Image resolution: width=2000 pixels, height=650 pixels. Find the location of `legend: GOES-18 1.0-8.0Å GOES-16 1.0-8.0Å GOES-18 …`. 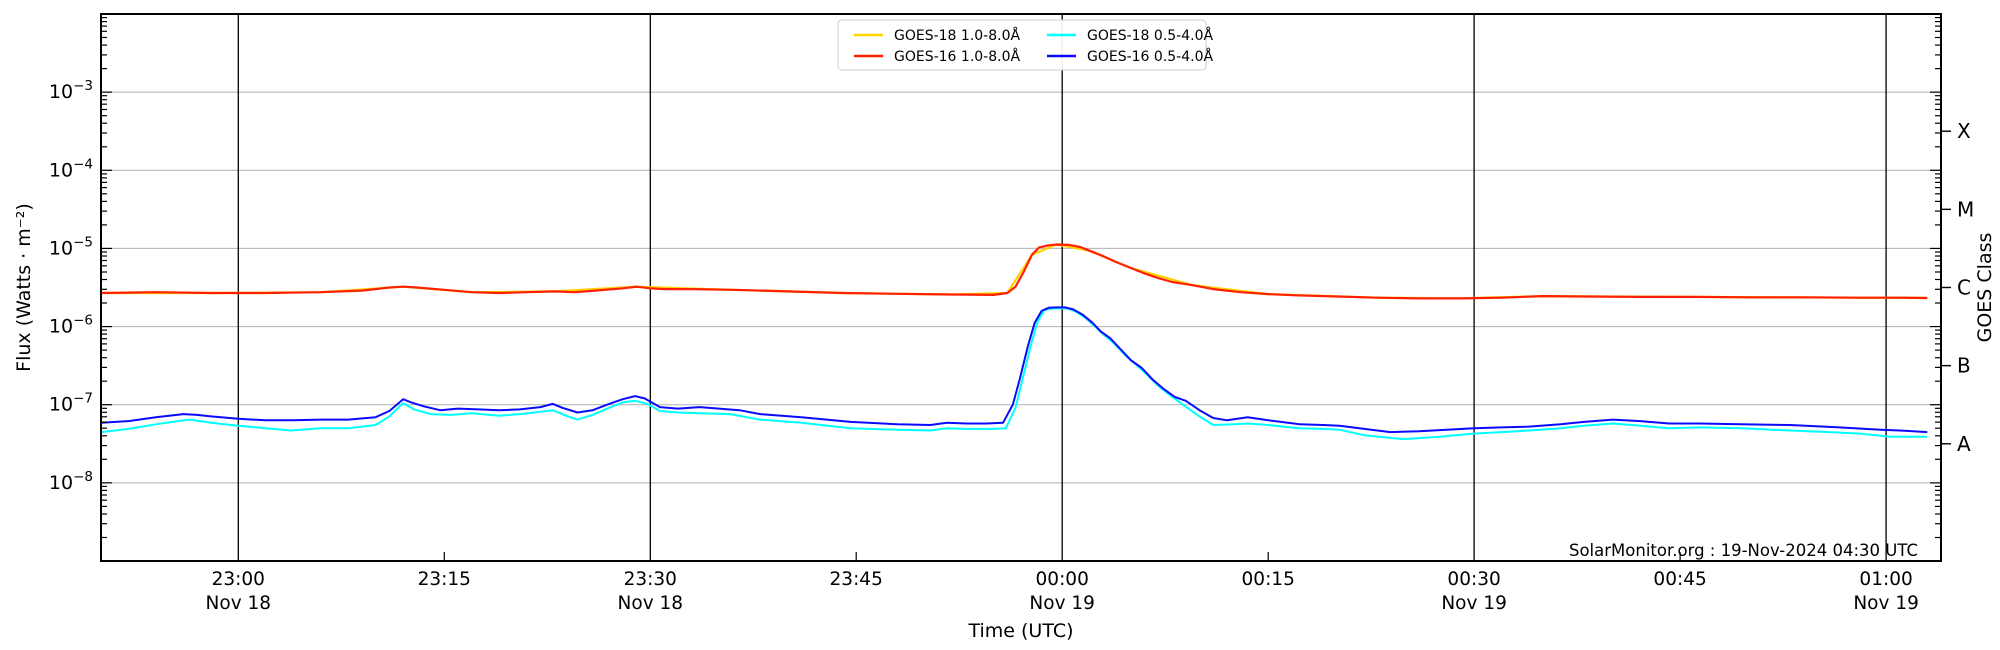

legend: GOES-18 1.0-8.0Å GOES-16 1.0-8.0Å GOES-18 … is located at coordinates (1025, 45).